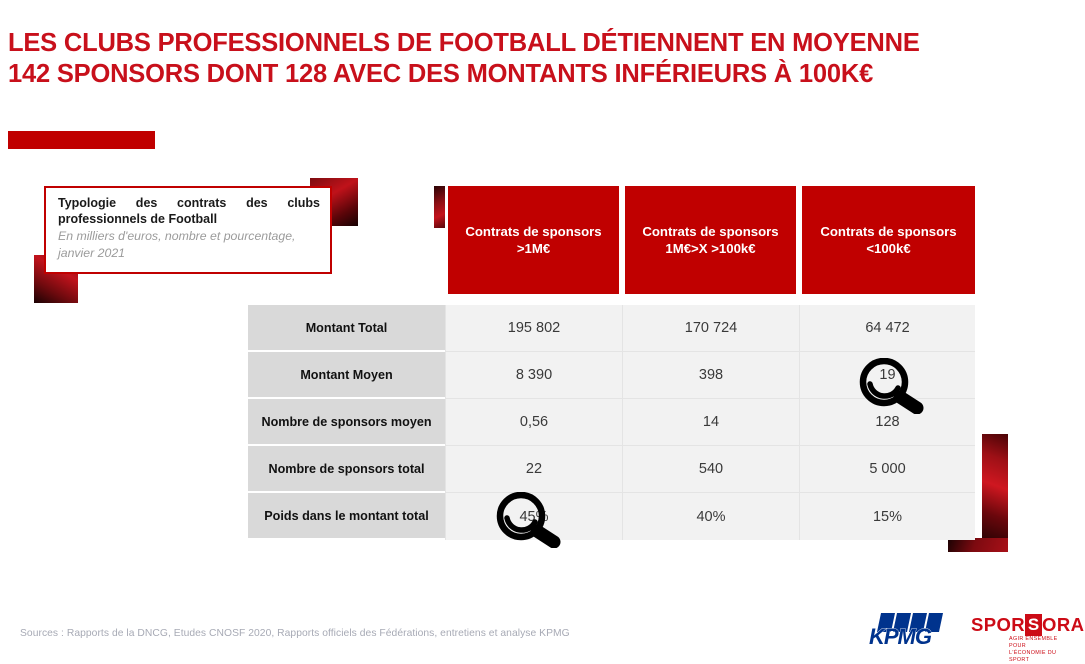 This screenshot has width=1085, height=664. I want to click on table-row: Montant Total 195 802 170 724 64 472, so click(611, 328).